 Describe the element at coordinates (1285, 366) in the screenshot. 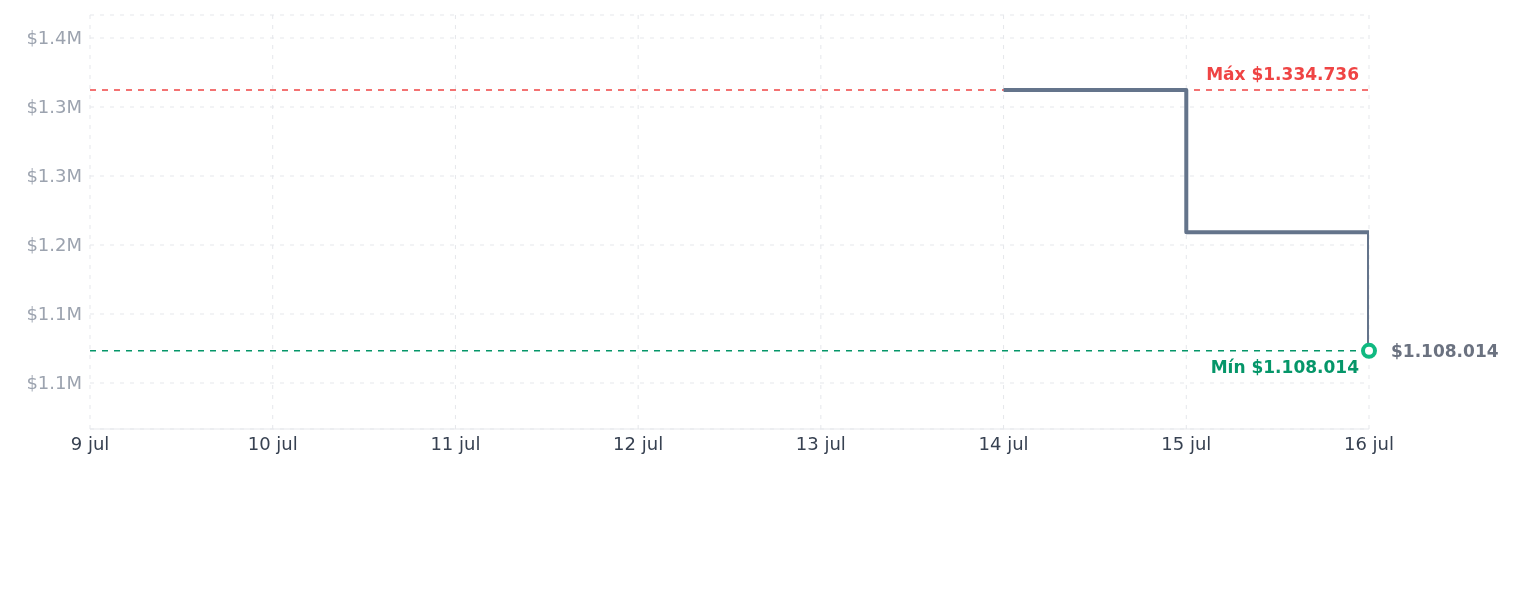

I see `ref-line-label: Mín $1.108.014` at that location.